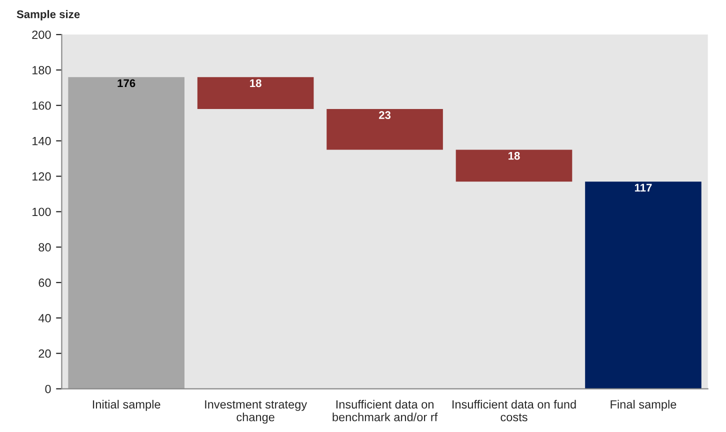 This screenshot has height=432, width=726. I want to click on y-tick-label: 180, so click(41, 70).